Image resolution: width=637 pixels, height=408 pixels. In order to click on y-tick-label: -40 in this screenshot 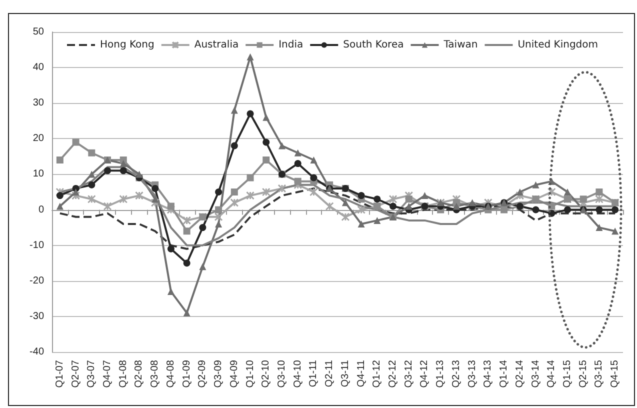, I will do `click(37, 352)`.